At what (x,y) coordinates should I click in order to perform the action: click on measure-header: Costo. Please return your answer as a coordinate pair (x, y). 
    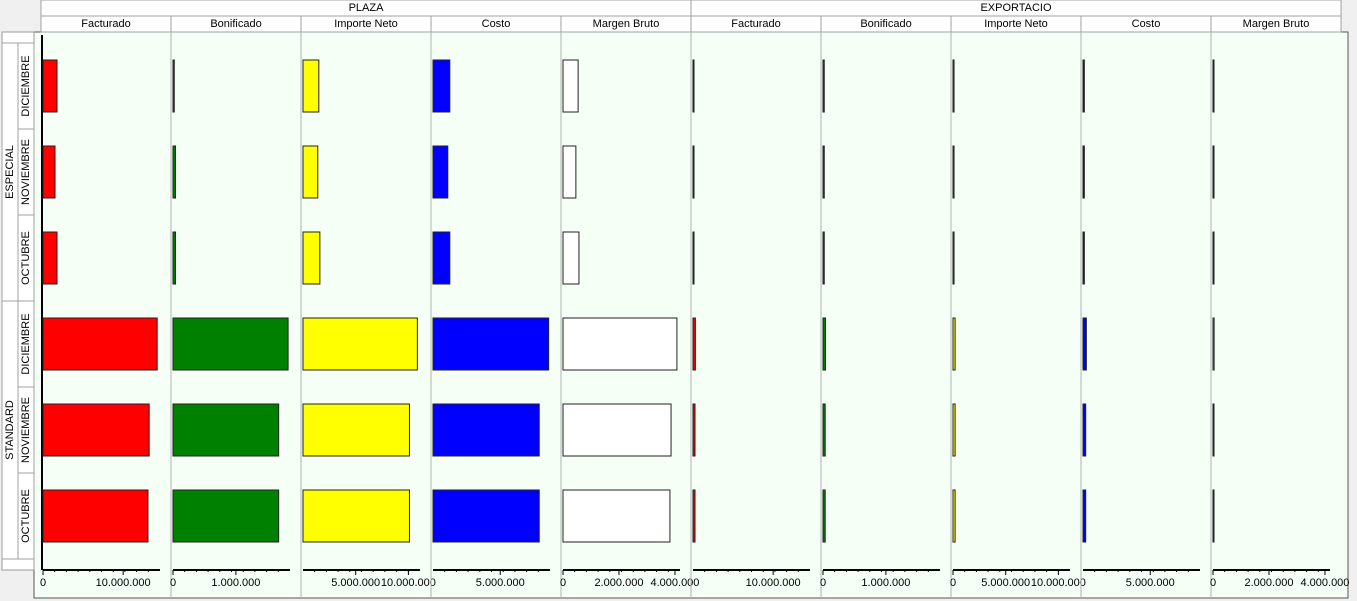
    Looking at the image, I should click on (1146, 24).